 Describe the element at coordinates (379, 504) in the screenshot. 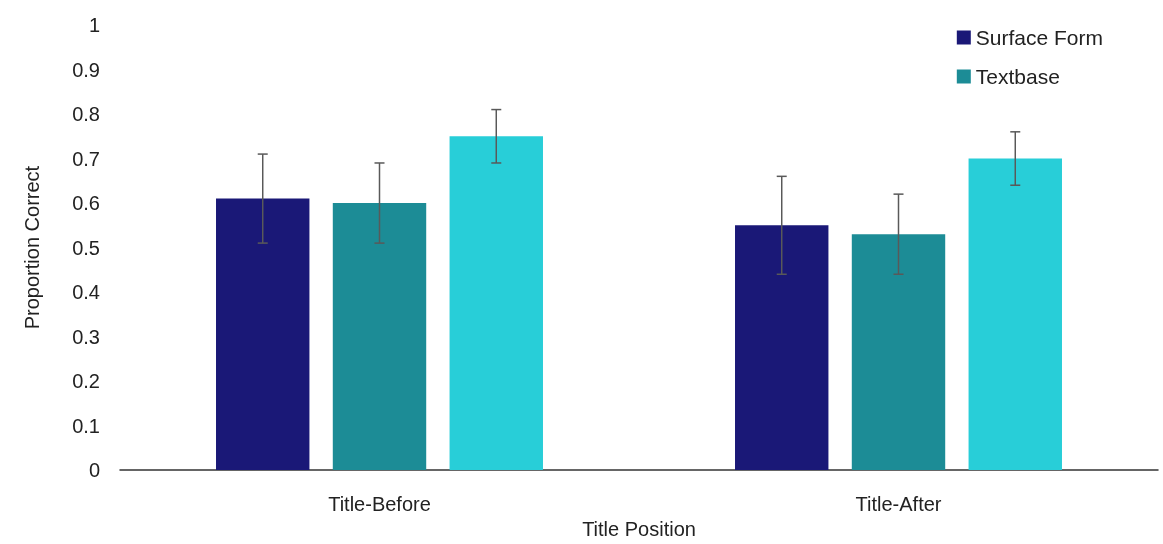

I see `x-tick-label: Title-Before` at that location.